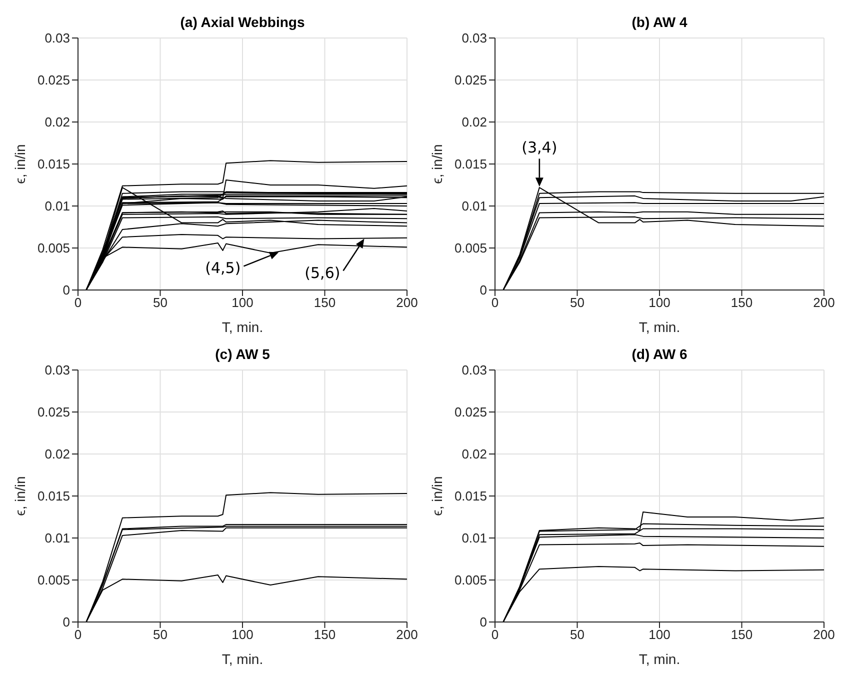 The height and width of the screenshot is (680, 846). What do you see at coordinates (540, 147) in the screenshot?
I see `annotation: (3,4)` at bounding box center [540, 147].